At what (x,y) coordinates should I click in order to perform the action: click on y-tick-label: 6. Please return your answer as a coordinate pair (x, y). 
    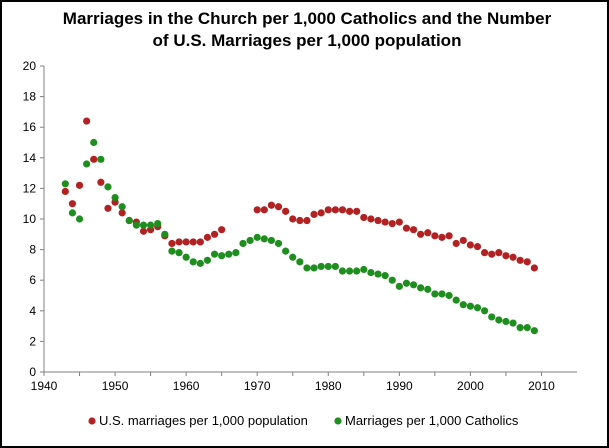
    Looking at the image, I should click on (32, 280).